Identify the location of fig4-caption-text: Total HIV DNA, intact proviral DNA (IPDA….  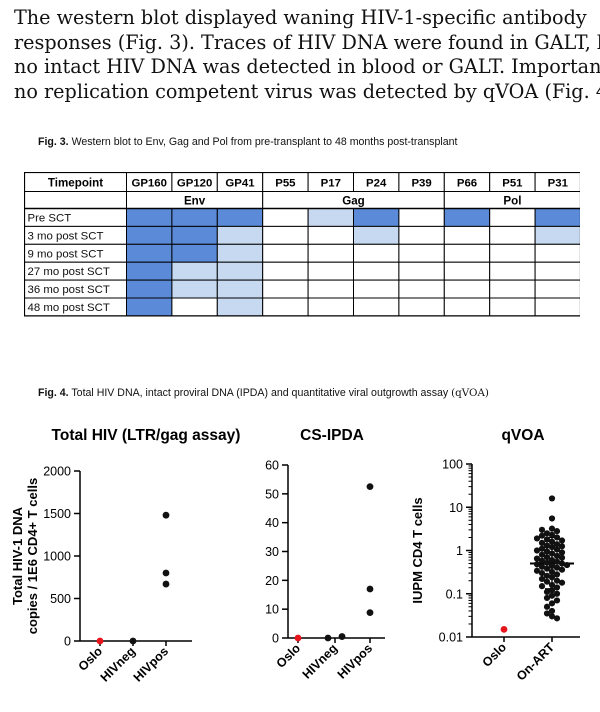
(260, 393).